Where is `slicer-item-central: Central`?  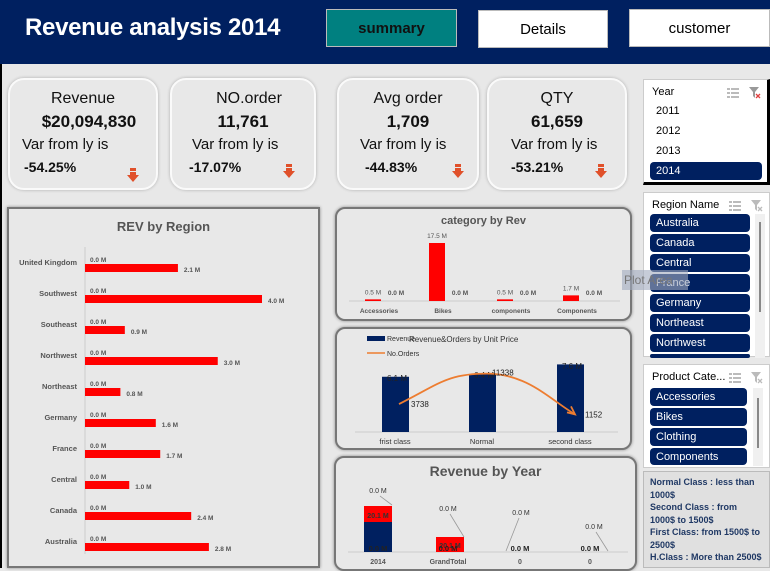 slicer-item-central: Central is located at coordinates (700, 263).